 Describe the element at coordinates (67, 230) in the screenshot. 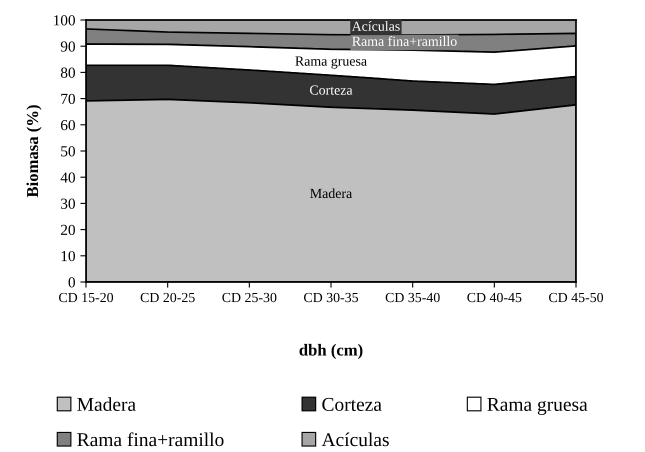

I see `y-tick-label: 20` at that location.